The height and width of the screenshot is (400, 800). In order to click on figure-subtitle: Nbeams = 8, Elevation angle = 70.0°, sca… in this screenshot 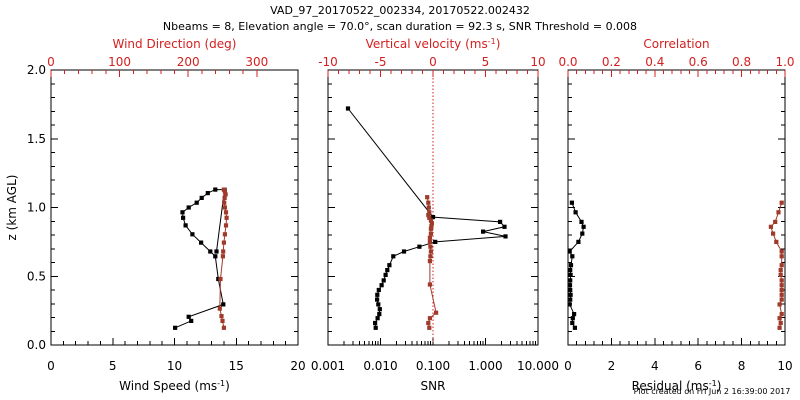, I will do `click(400, 26)`.